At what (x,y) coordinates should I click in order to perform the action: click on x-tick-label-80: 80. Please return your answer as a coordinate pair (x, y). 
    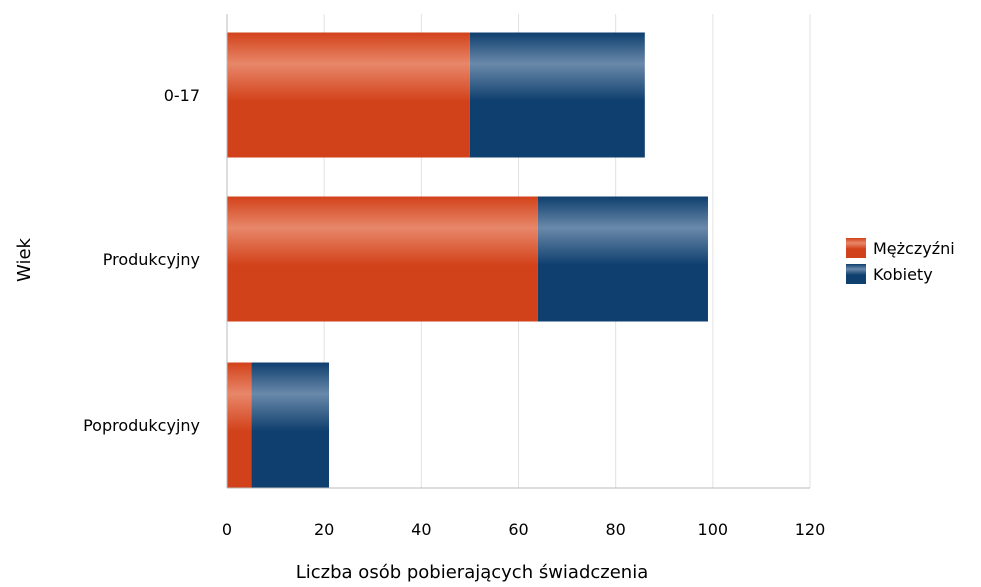
    Looking at the image, I should click on (615, 529).